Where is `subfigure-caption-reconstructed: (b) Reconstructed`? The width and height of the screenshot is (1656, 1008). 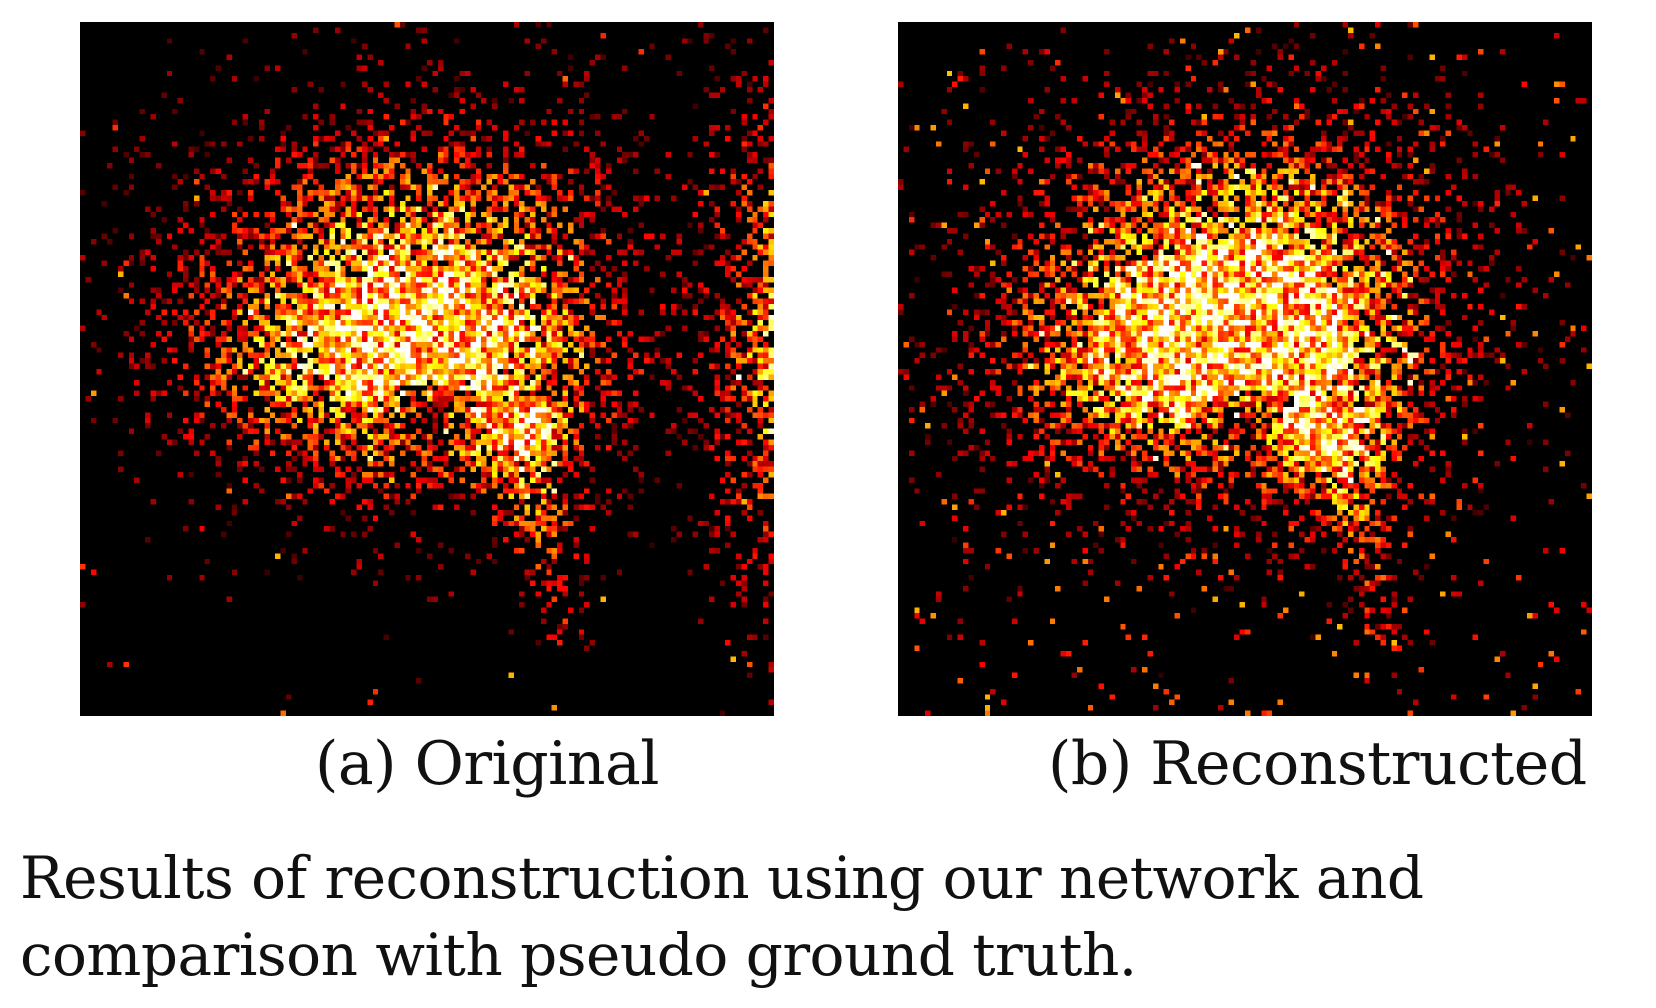
subfigure-caption-reconstructed: (b) Reconstructed is located at coordinates (1317, 764).